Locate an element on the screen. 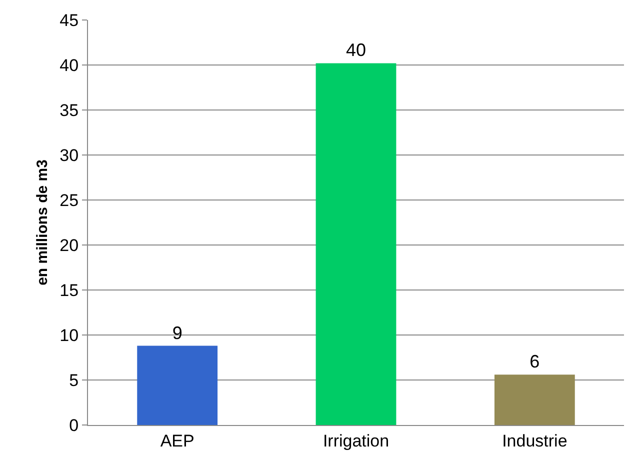  y-tick-label: 30 is located at coordinates (69, 155).